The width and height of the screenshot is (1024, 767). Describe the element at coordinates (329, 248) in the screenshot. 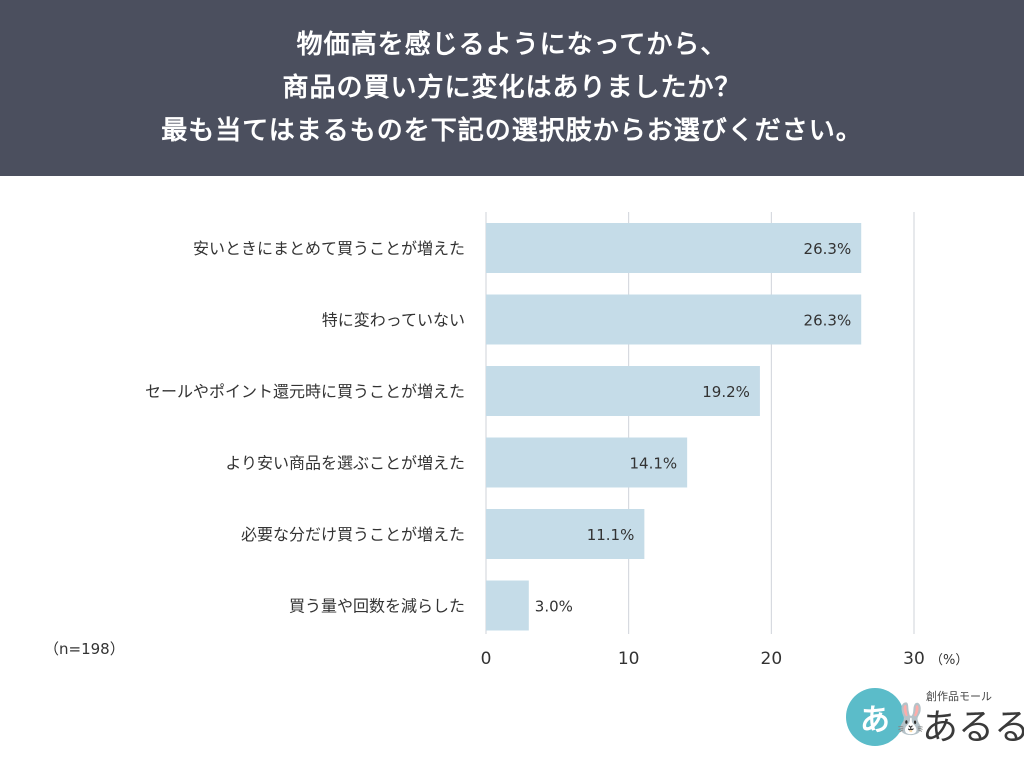

I see `category-label: 安いときにまとめて買うことが増えた` at that location.